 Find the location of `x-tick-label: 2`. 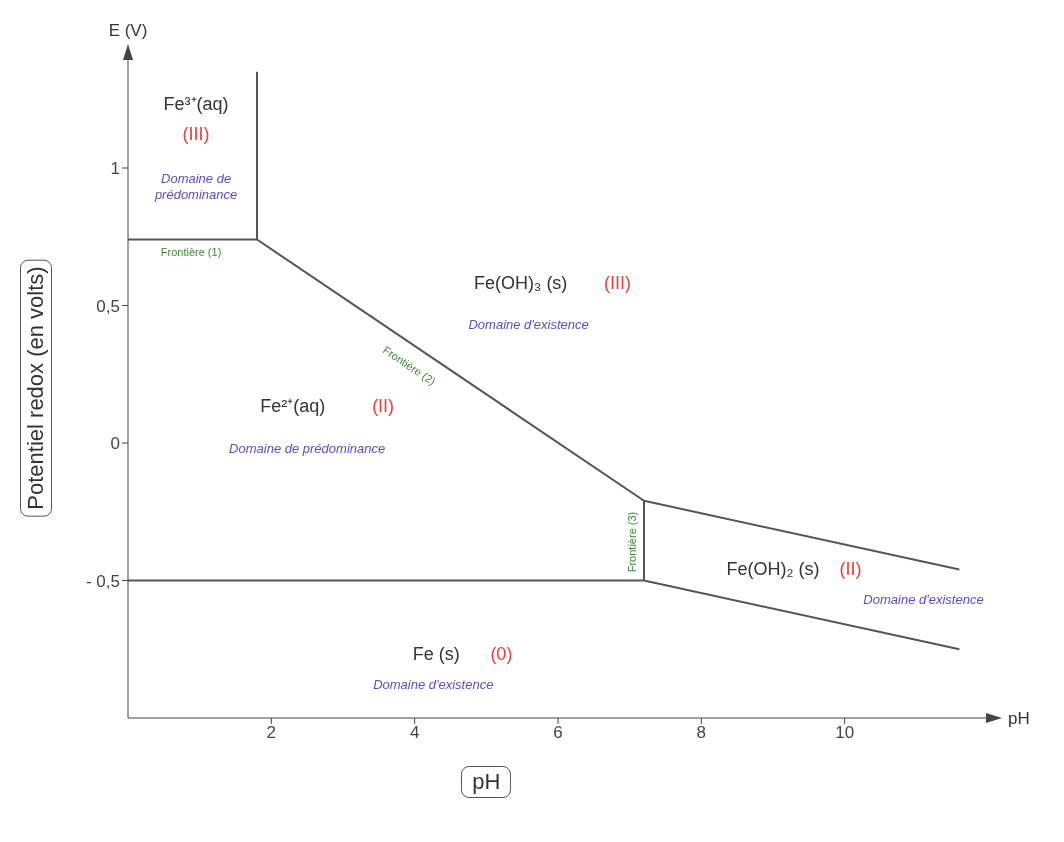

x-tick-label: 2 is located at coordinates (271, 733).